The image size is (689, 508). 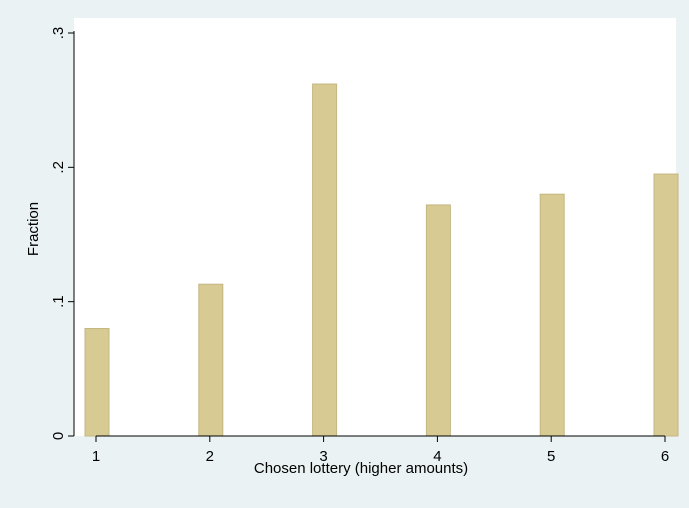 What do you see at coordinates (58, 167) in the screenshot?
I see `y-tick-label-.2: .2` at bounding box center [58, 167].